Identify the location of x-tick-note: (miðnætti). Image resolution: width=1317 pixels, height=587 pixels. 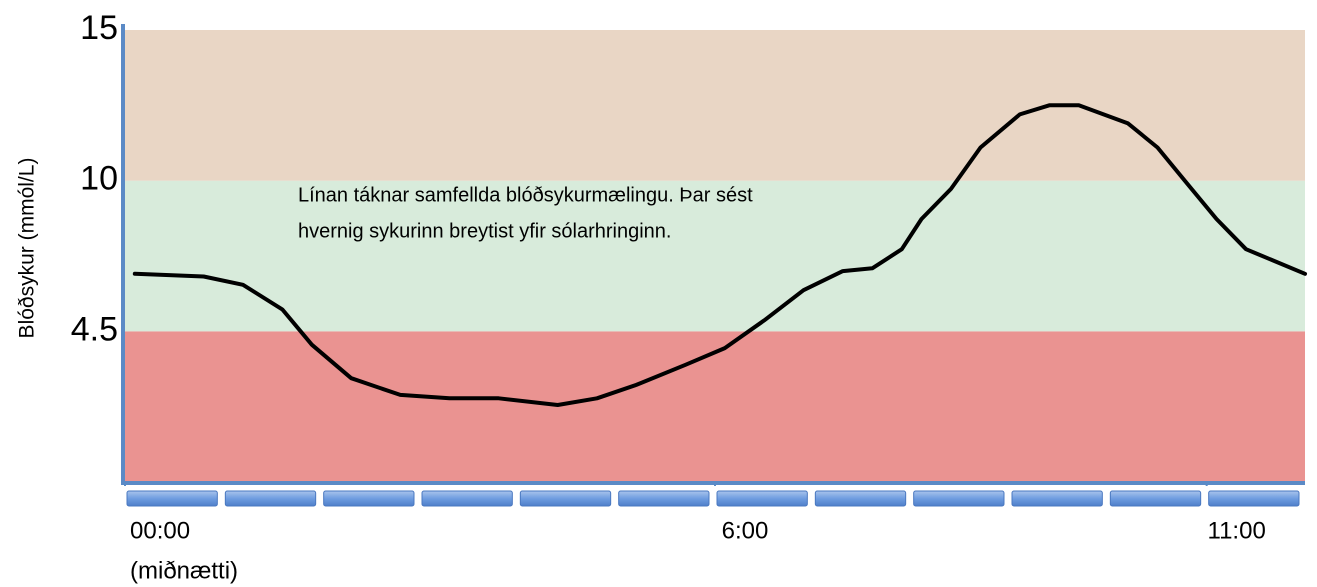
(184, 570).